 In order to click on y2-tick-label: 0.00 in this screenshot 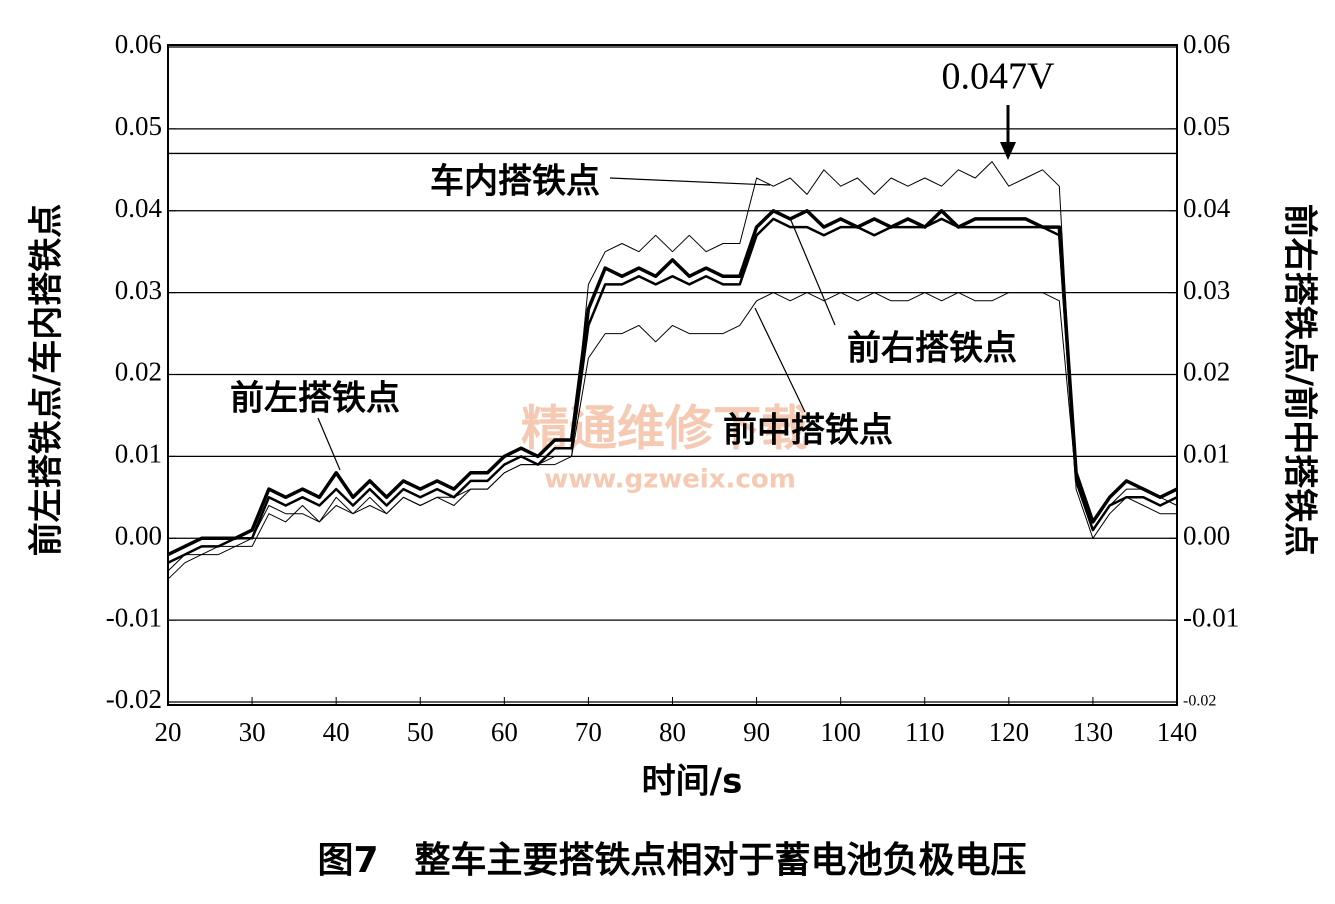, I will do `click(1206, 535)`.